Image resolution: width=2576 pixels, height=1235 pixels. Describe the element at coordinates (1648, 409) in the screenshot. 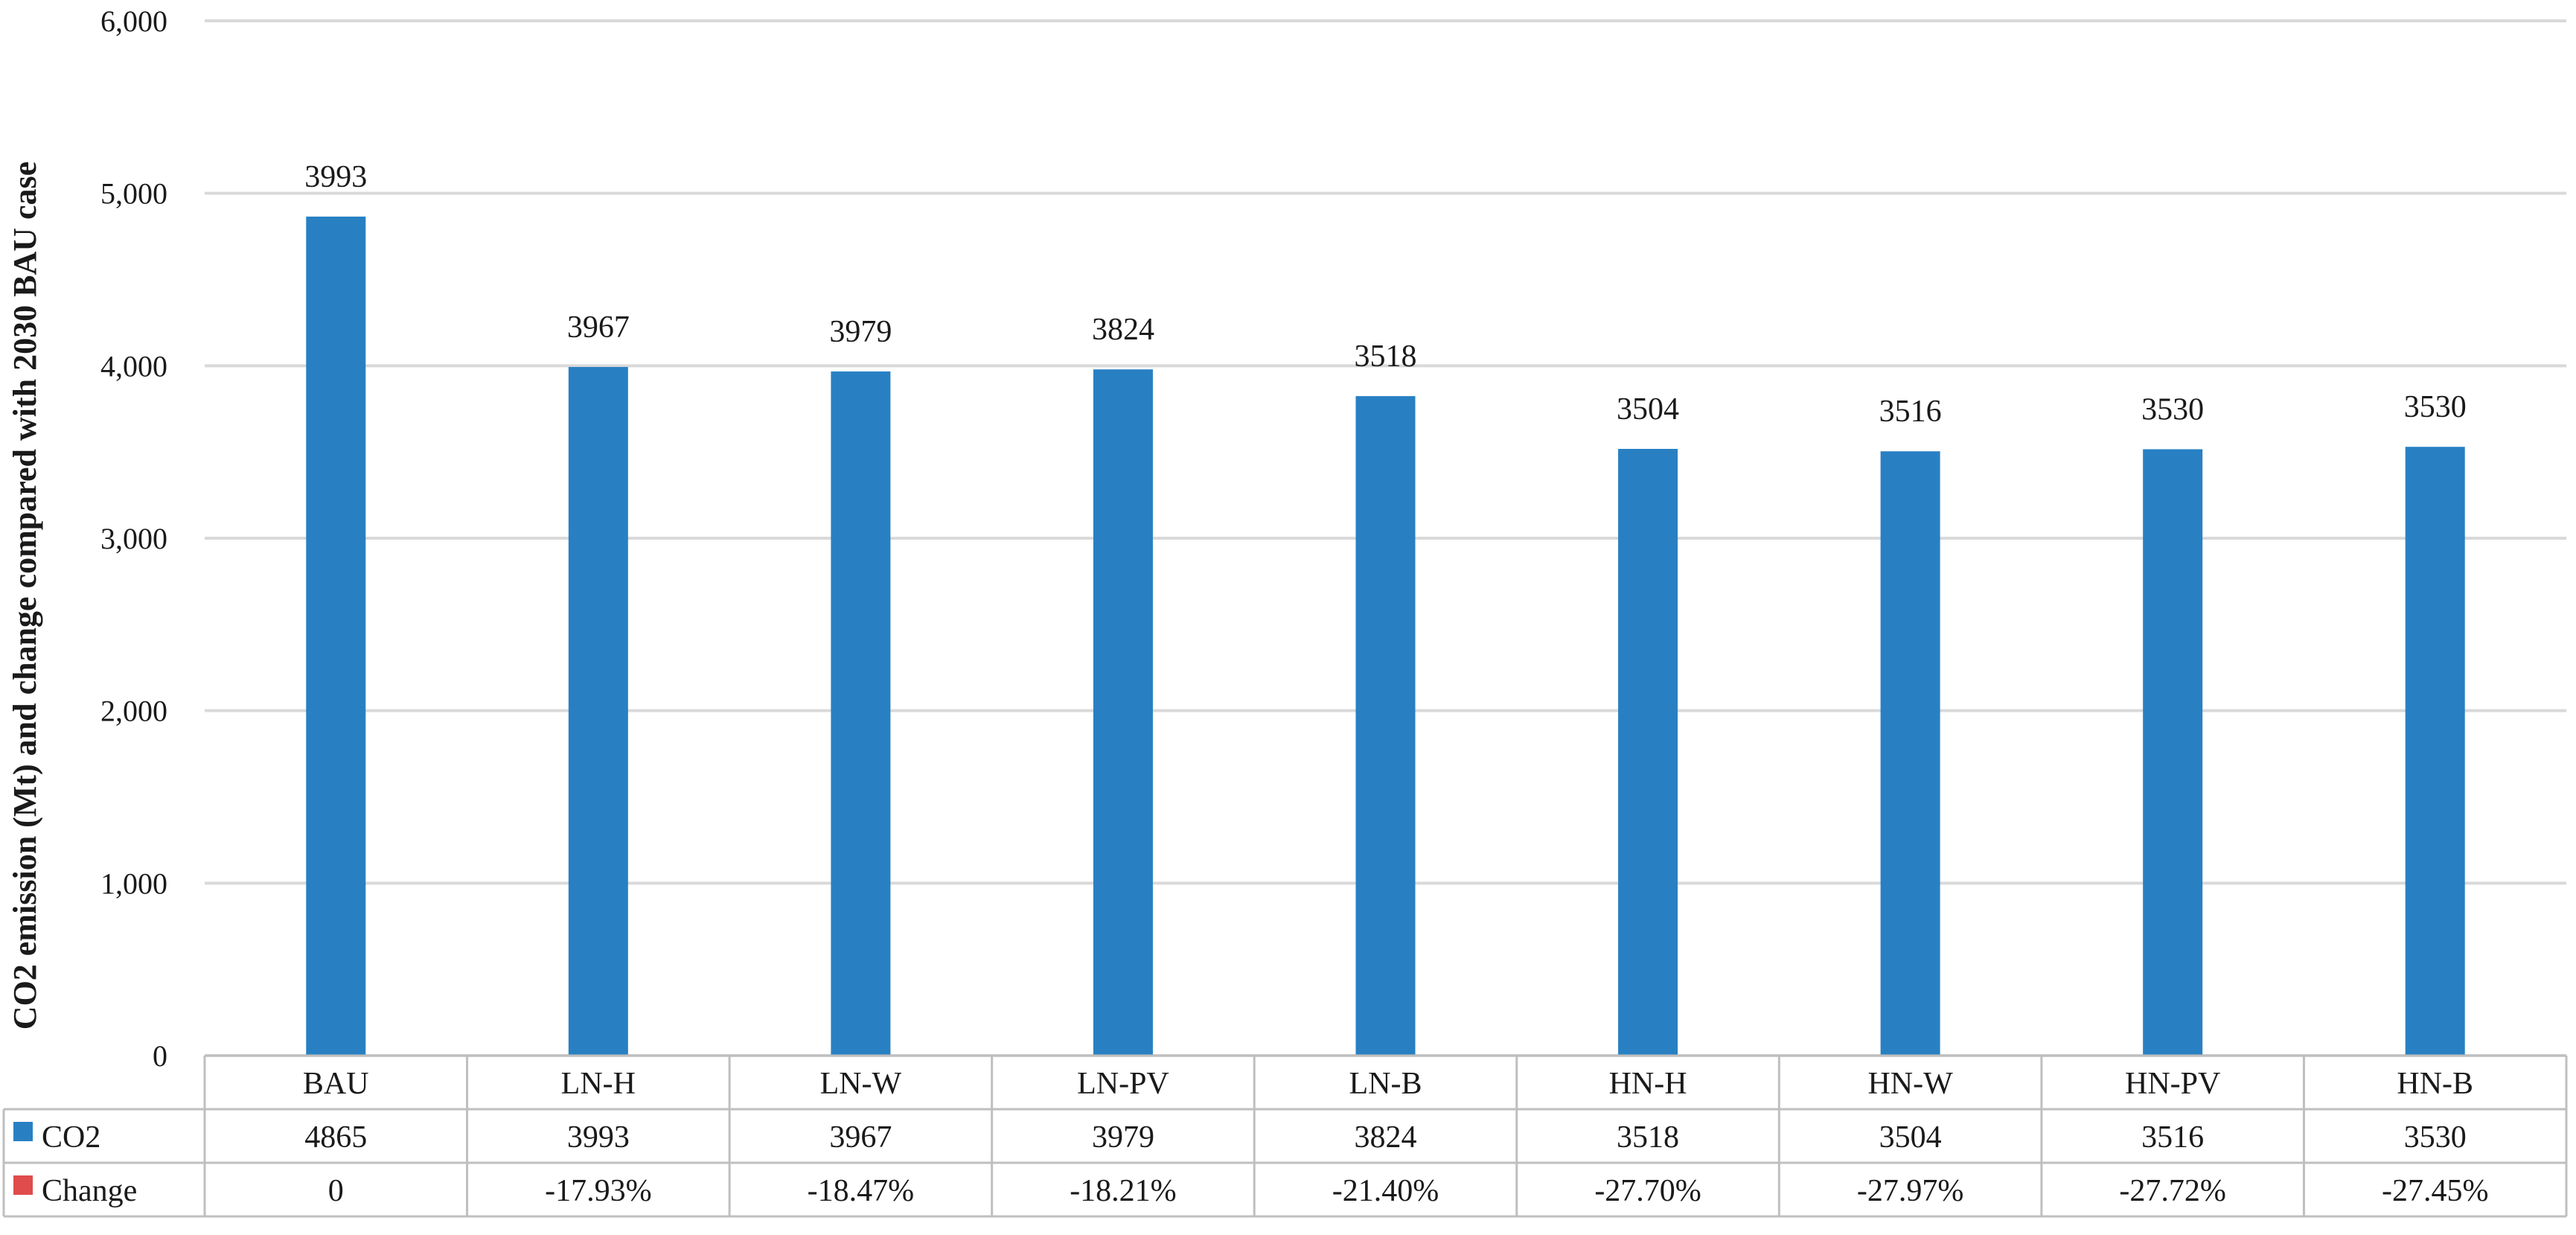

I see `data-label: 3504` at that location.